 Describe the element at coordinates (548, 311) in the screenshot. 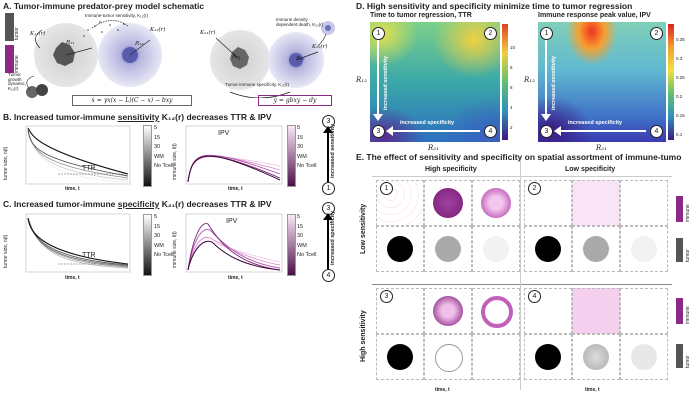

I see `e4-immune-t1` at that location.